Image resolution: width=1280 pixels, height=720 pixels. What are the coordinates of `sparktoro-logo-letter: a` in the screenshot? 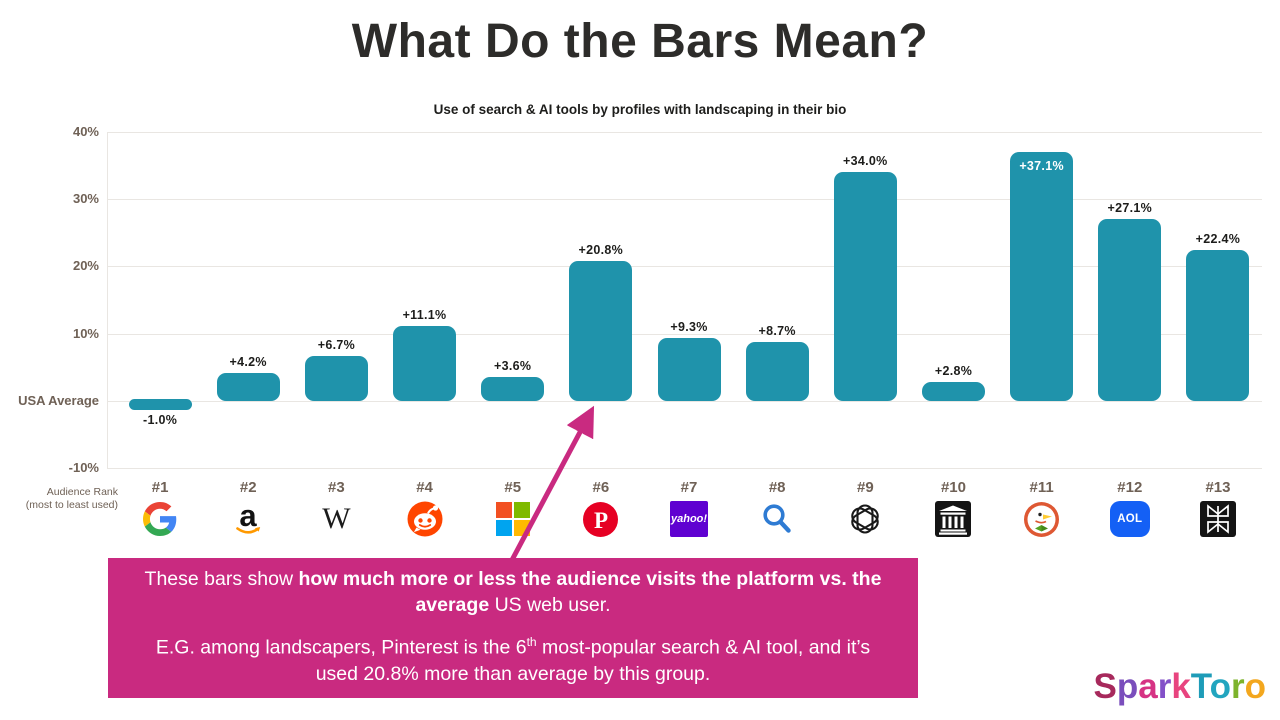 It's located at (1148, 686).